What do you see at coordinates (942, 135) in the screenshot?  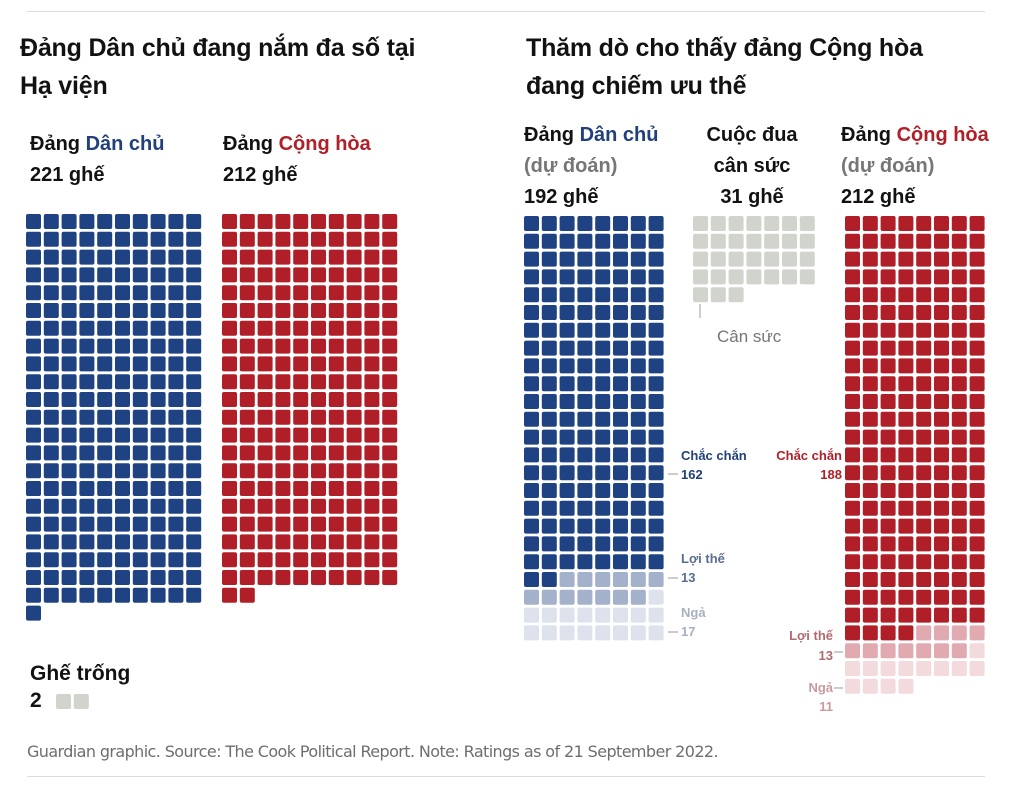 I see `rep-party-name: Cộng hòa` at bounding box center [942, 135].